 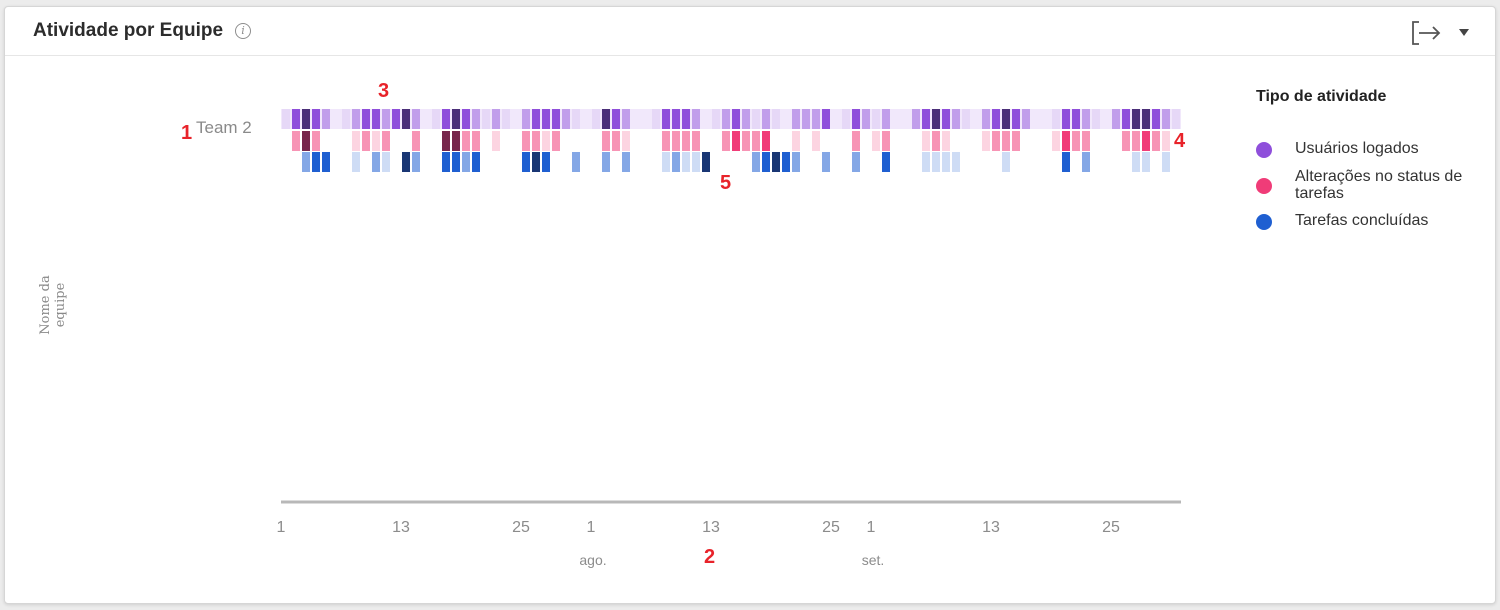 I want to click on legend-item-usuarios-logados: Usuários logados, so click(x=1371, y=149).